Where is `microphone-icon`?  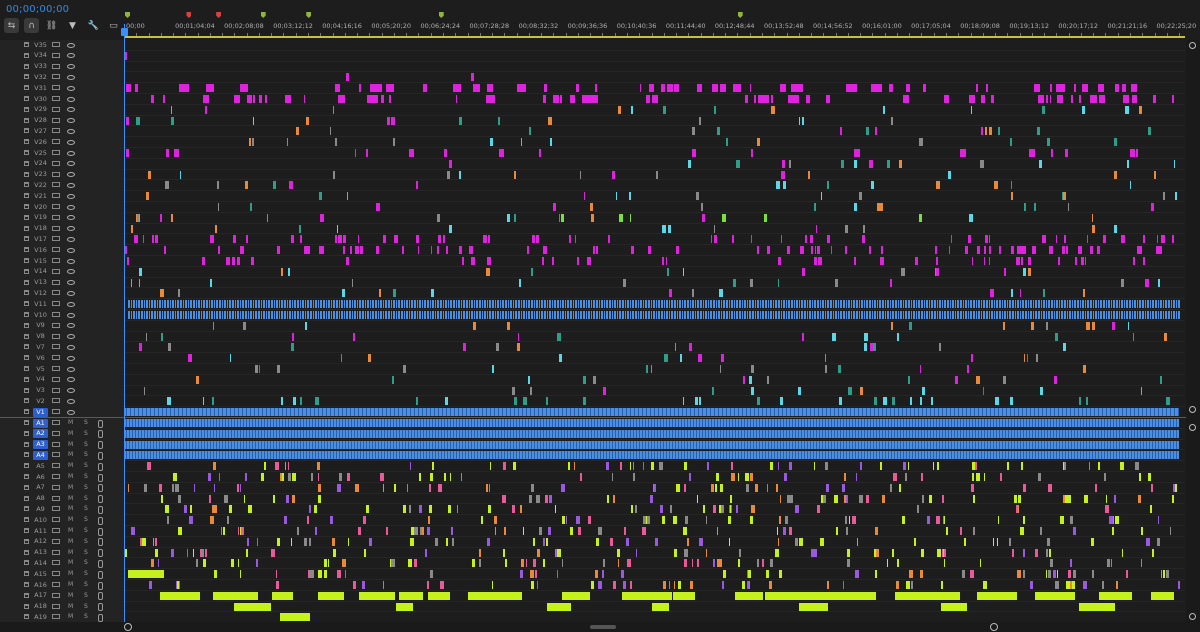
microphone-icon is located at coordinates (100, 617).